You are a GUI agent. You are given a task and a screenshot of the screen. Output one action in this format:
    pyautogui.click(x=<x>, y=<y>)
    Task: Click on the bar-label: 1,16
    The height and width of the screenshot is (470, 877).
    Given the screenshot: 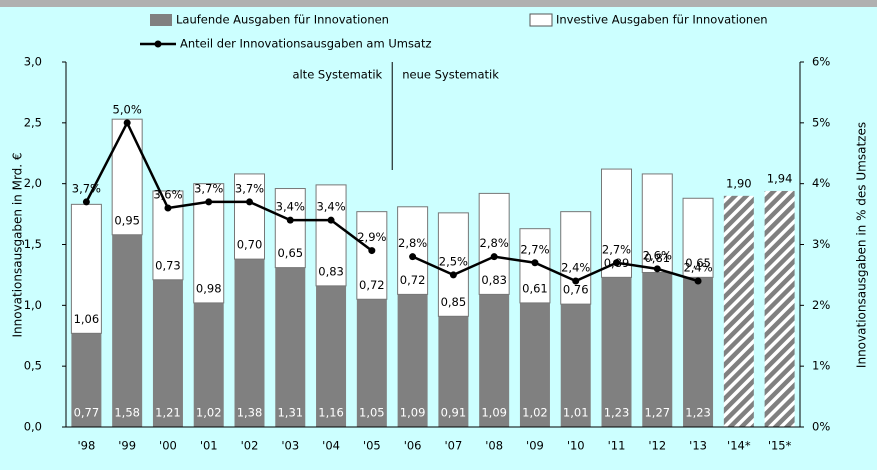 What is the action you would take?
    pyautogui.click(x=331, y=413)
    